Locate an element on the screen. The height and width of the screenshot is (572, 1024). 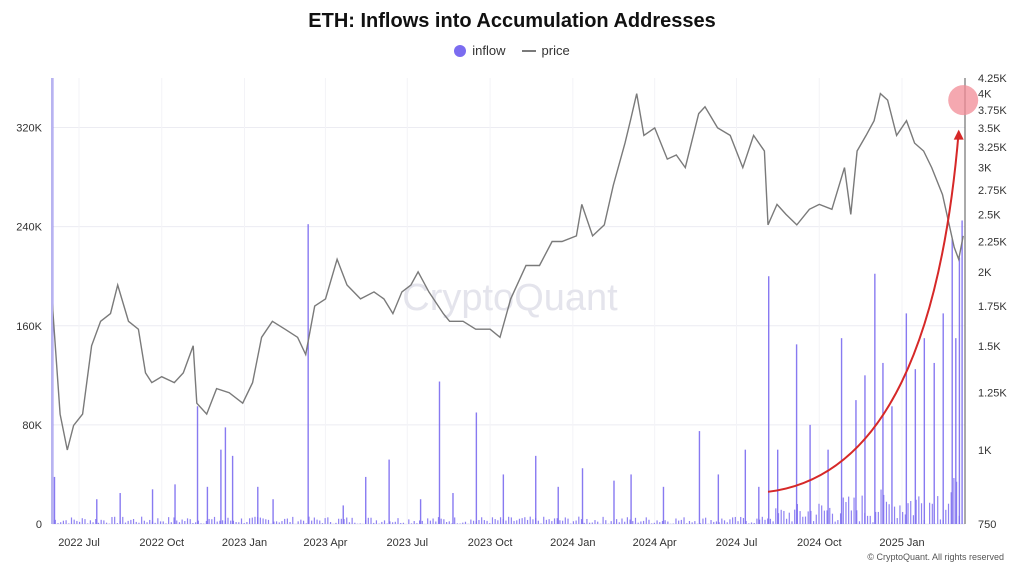
y-right-tick-label: 4K is located at coordinates (985, 95).